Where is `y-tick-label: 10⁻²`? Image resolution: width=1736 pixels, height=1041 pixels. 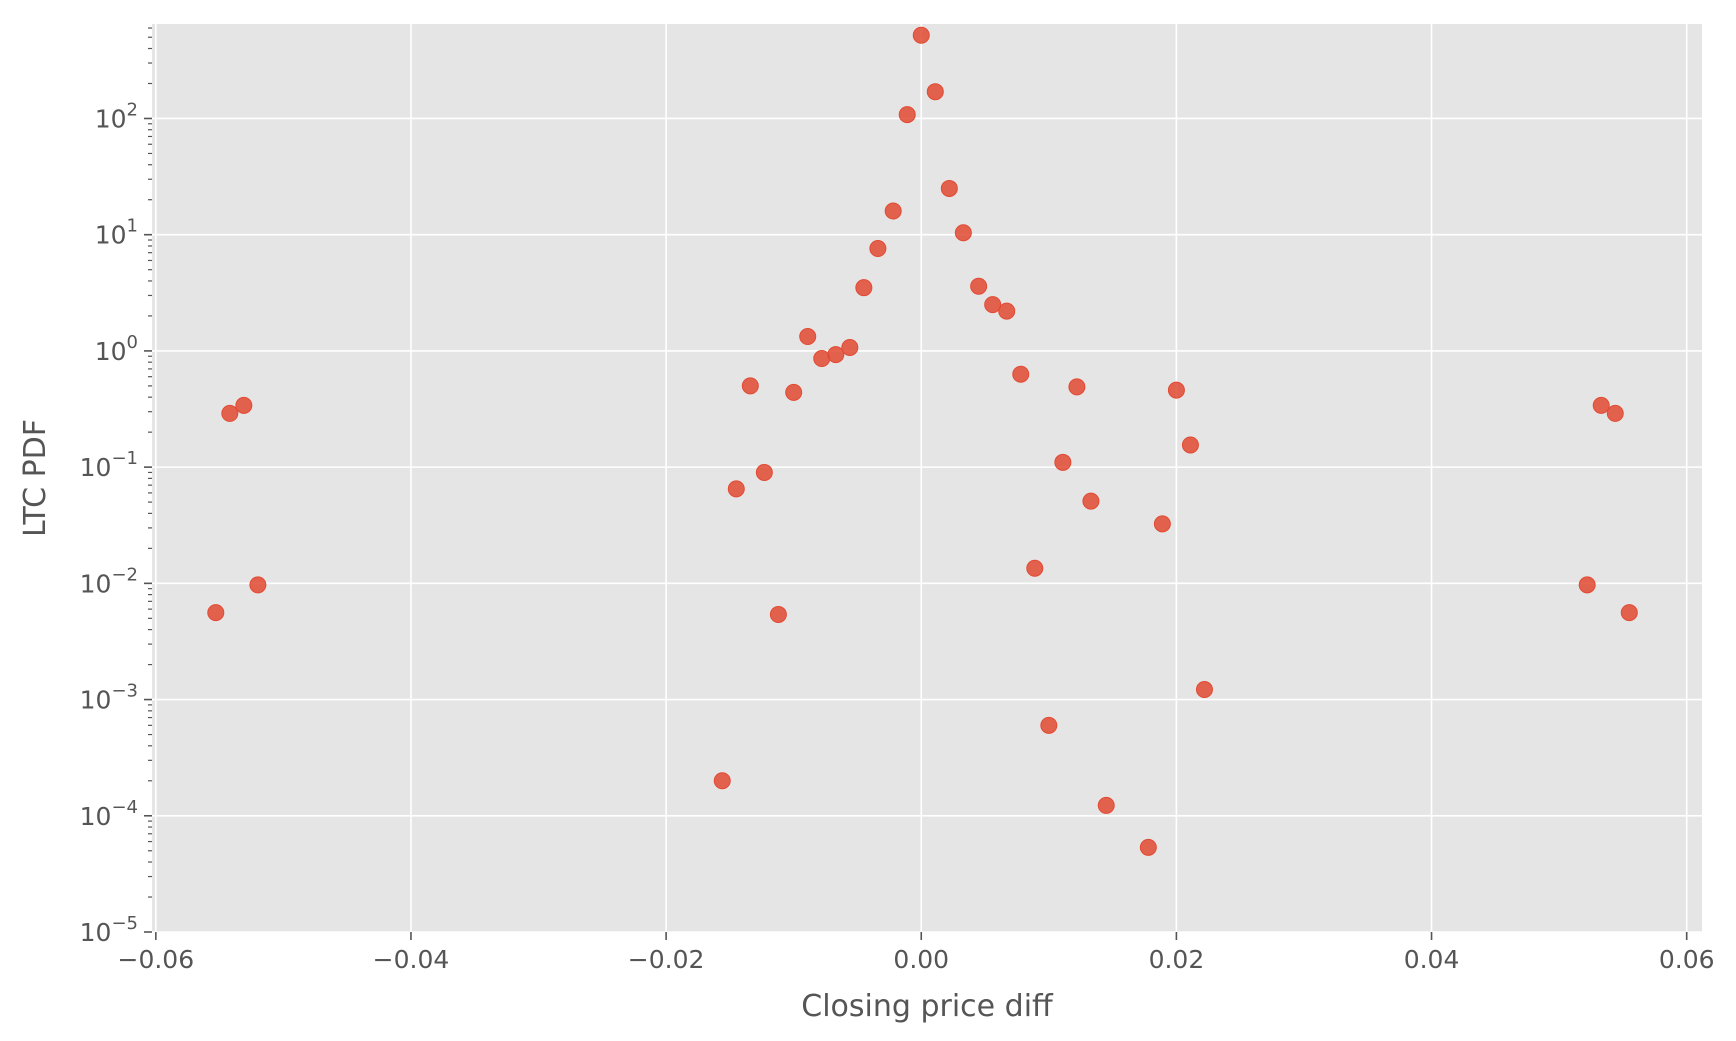 y-tick-label: 10⁻² is located at coordinates (109, 581).